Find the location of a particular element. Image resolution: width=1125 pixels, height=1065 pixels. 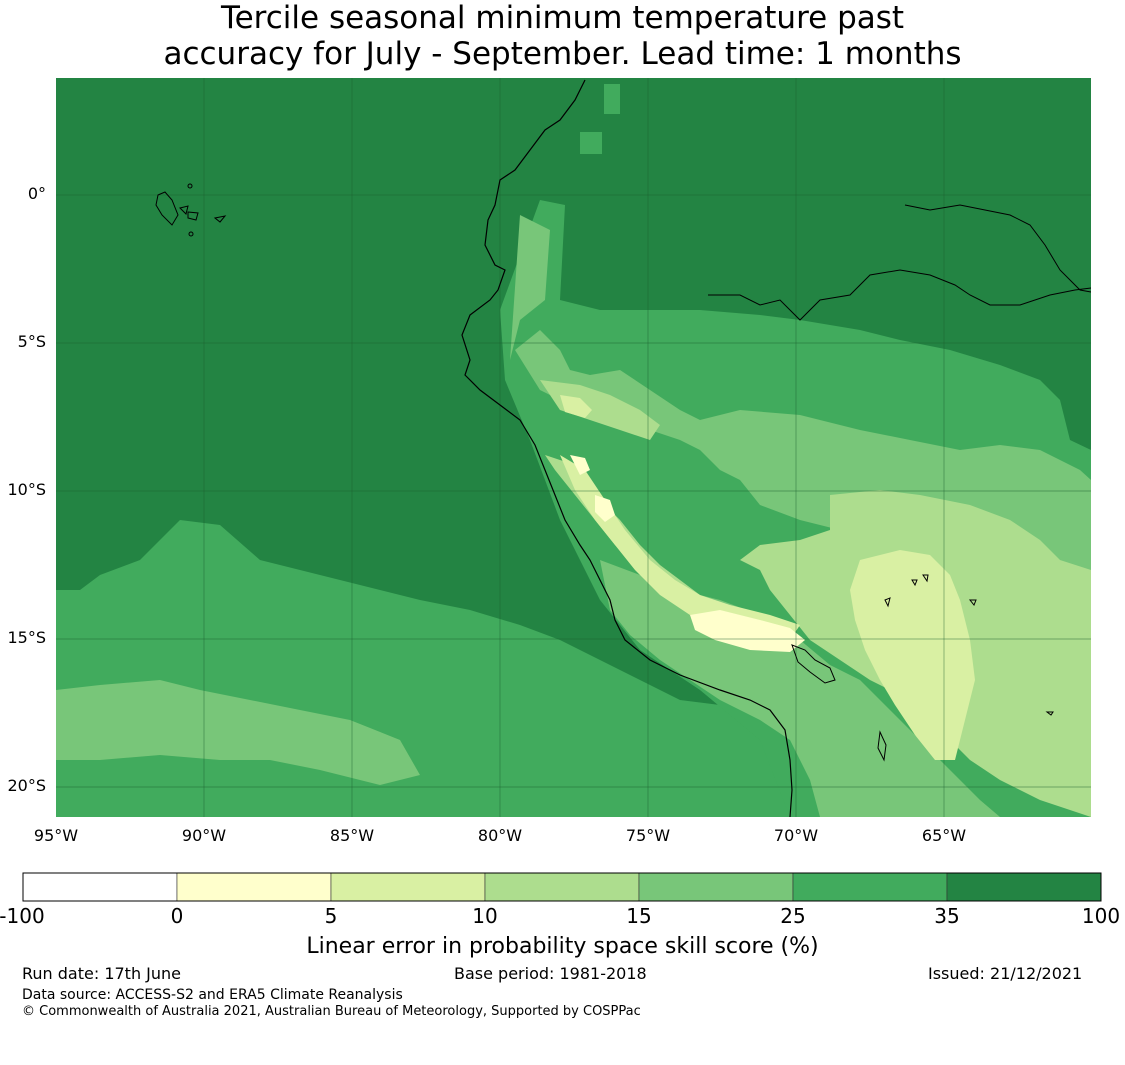

river is located at coordinates (899, 262).